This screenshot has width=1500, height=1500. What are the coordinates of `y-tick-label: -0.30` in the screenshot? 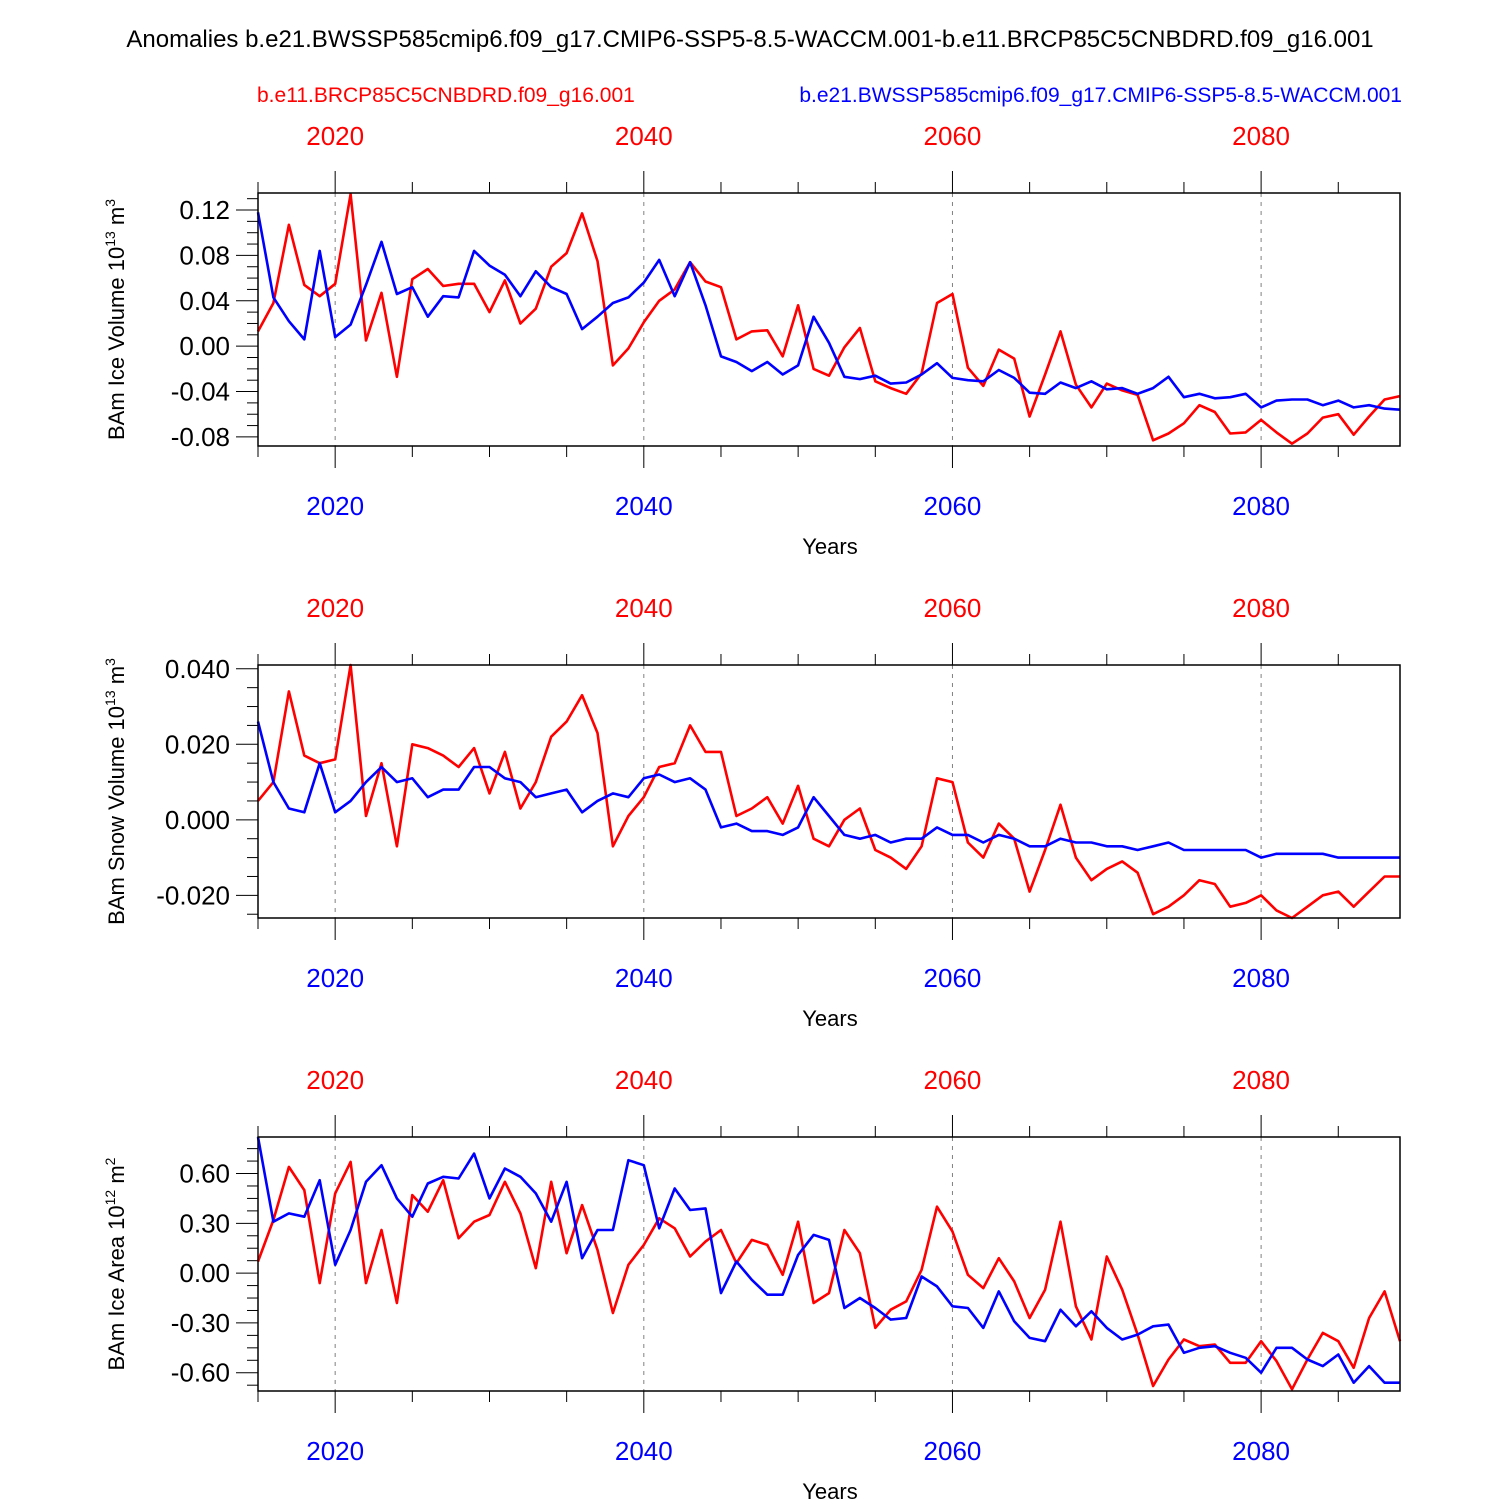 It's located at (200, 1323).